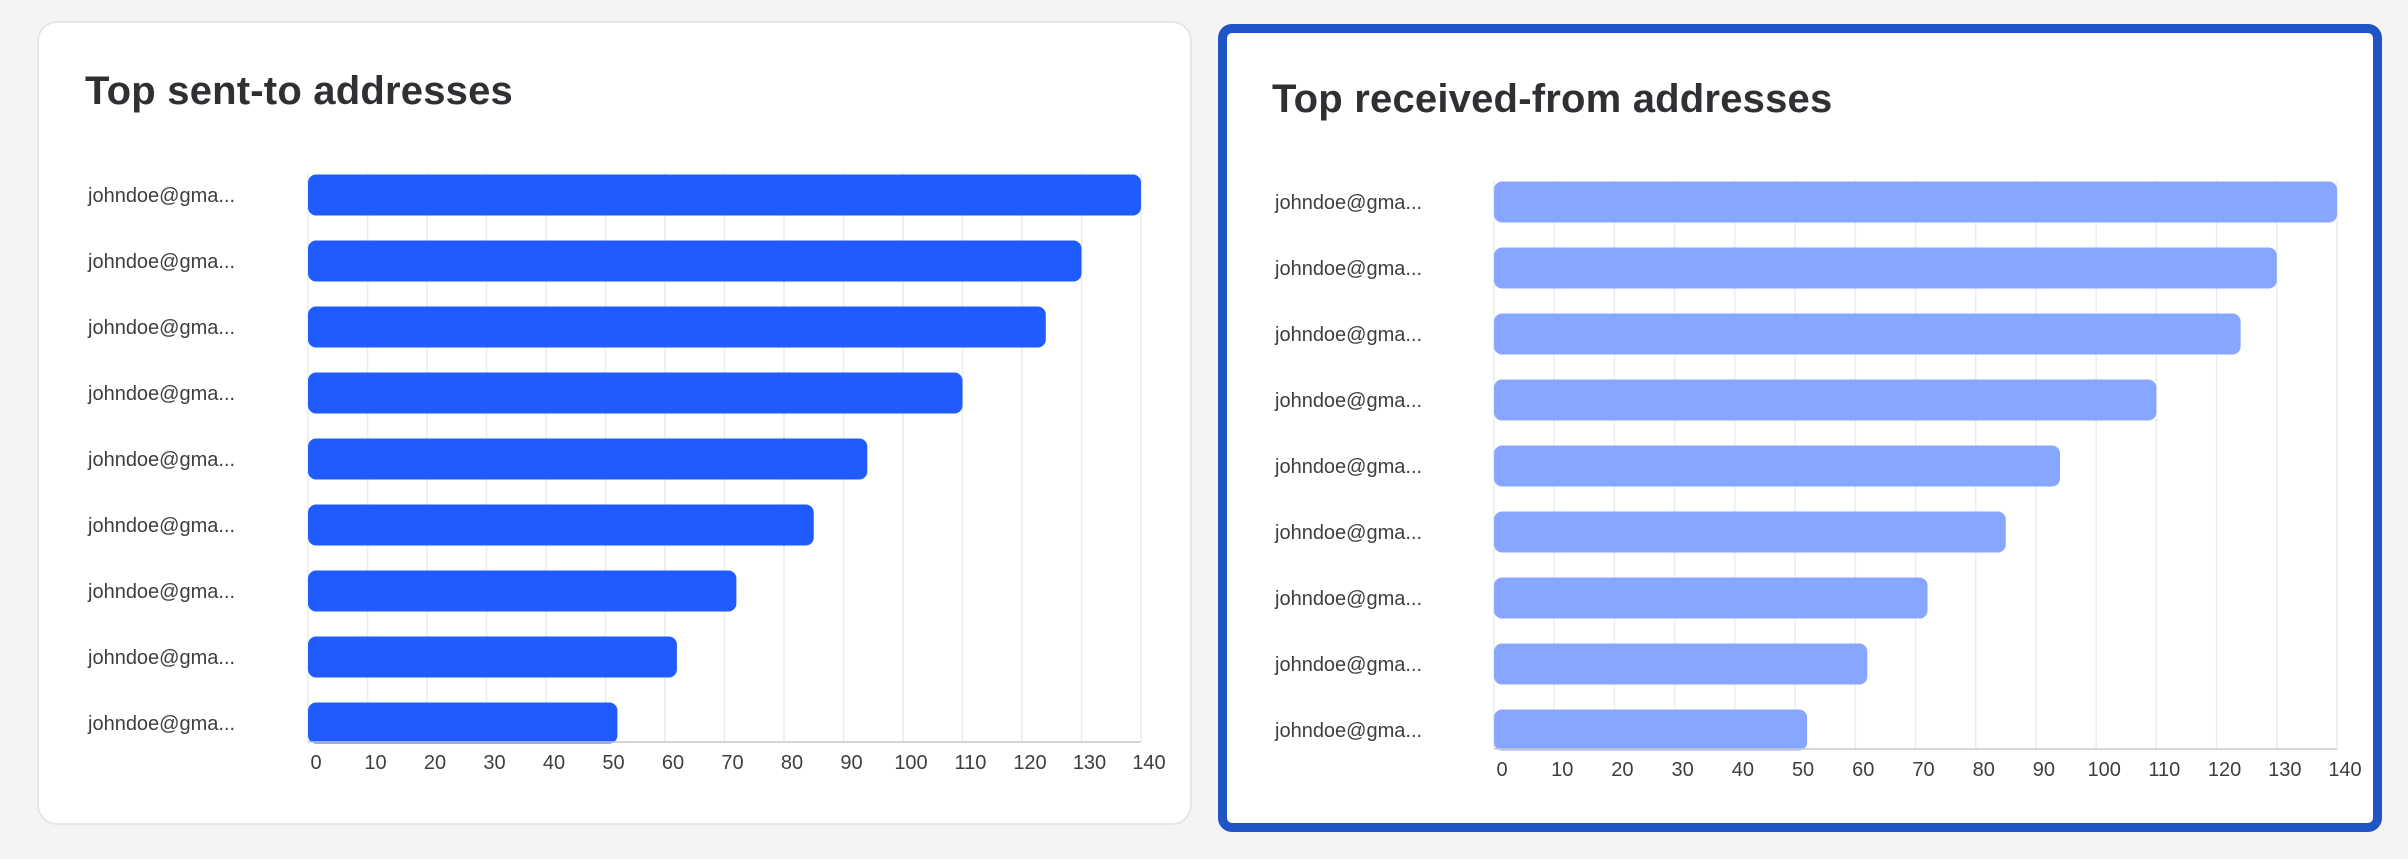 This screenshot has width=2408, height=859. Describe the element at coordinates (1552, 99) in the screenshot. I see `chart-title: Top received-from addresses` at that location.